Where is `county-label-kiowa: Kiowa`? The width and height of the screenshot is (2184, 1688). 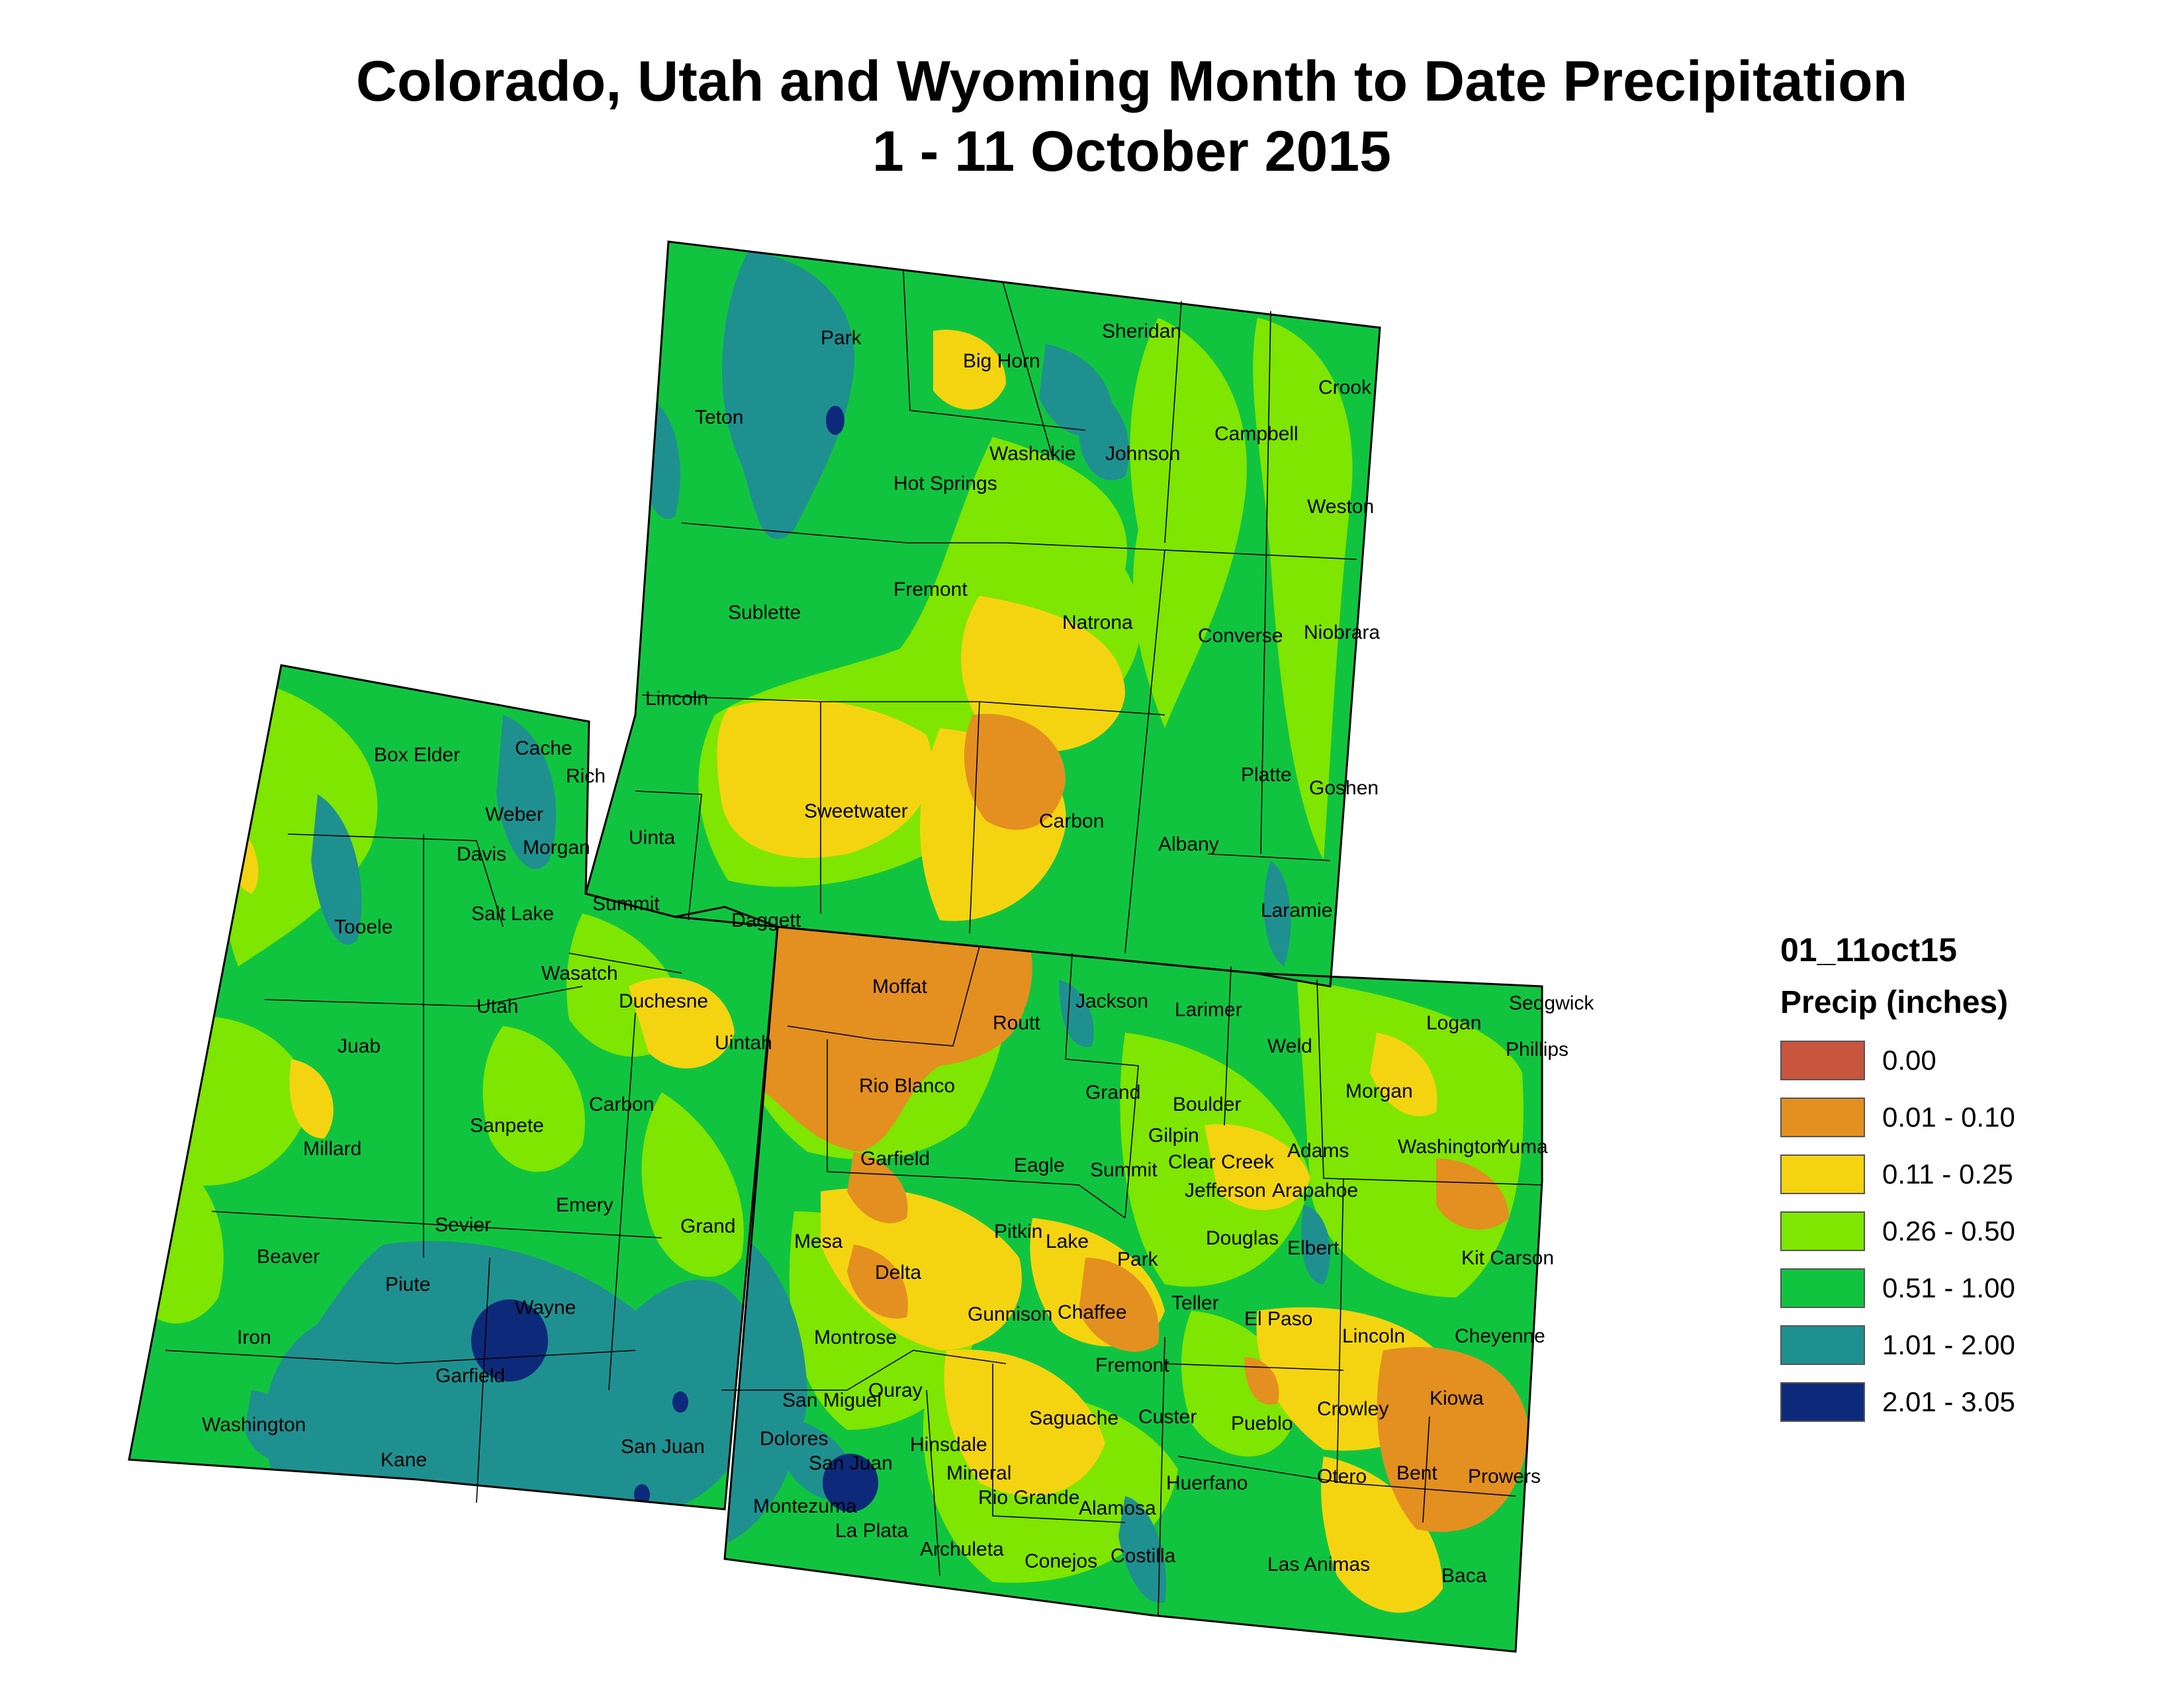
county-label-kiowa: Kiowa is located at coordinates (1457, 1398).